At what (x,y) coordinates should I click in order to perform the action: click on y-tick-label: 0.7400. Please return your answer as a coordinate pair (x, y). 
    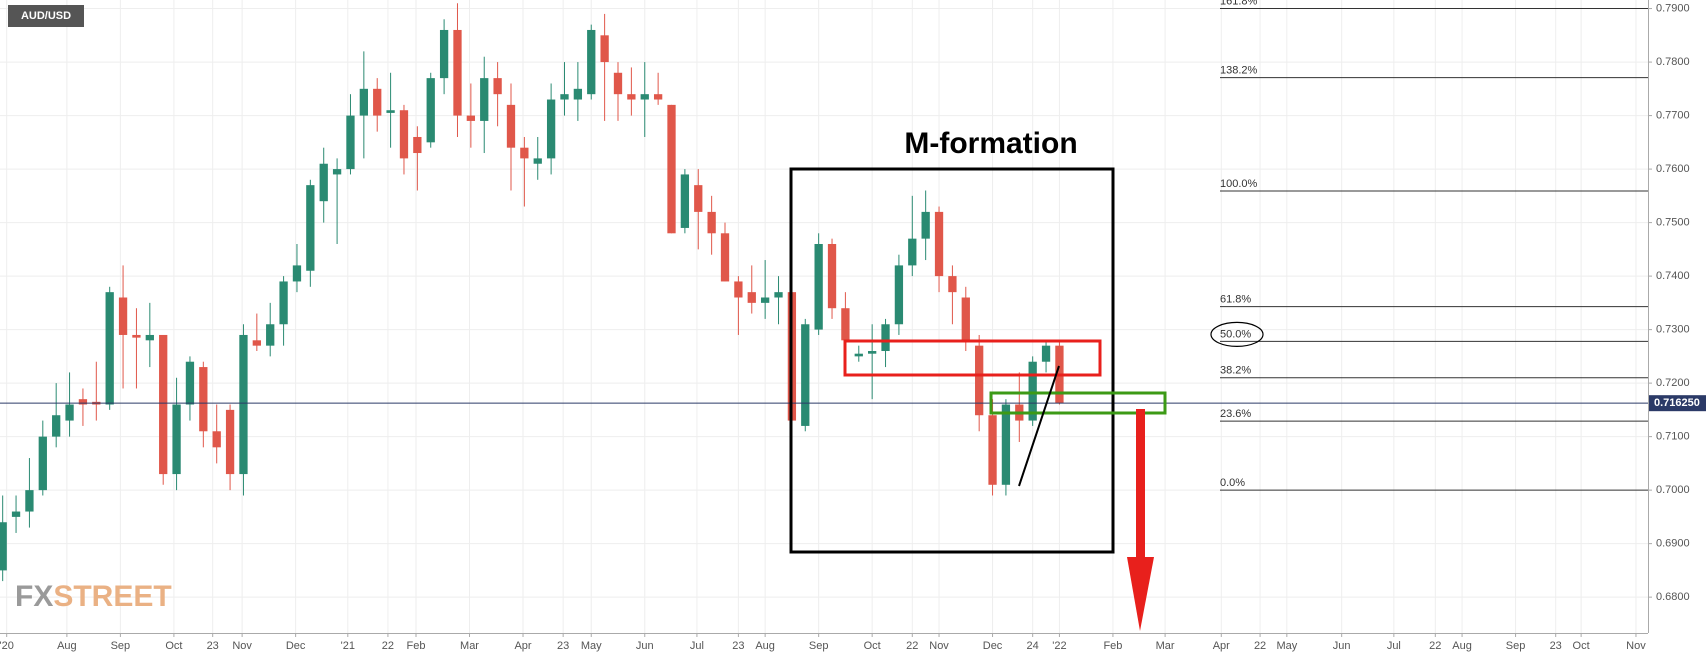
    Looking at the image, I should click on (1673, 276).